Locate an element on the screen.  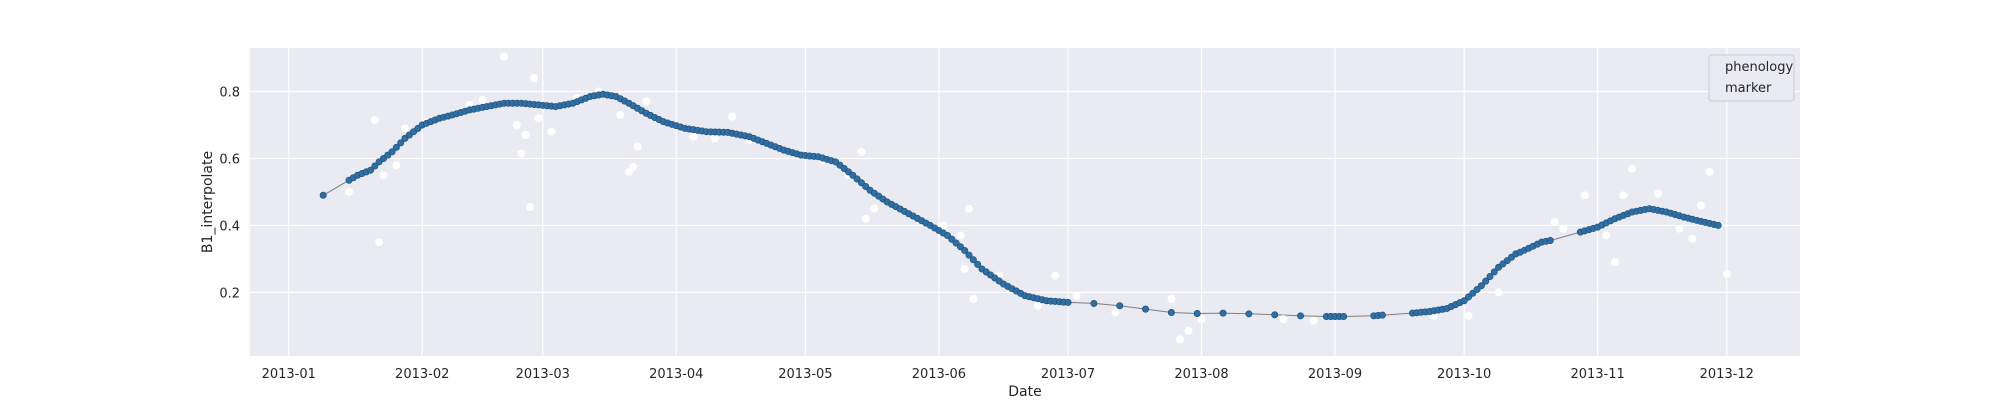
x-tick-label: 2013-10 is located at coordinates (1464, 374).